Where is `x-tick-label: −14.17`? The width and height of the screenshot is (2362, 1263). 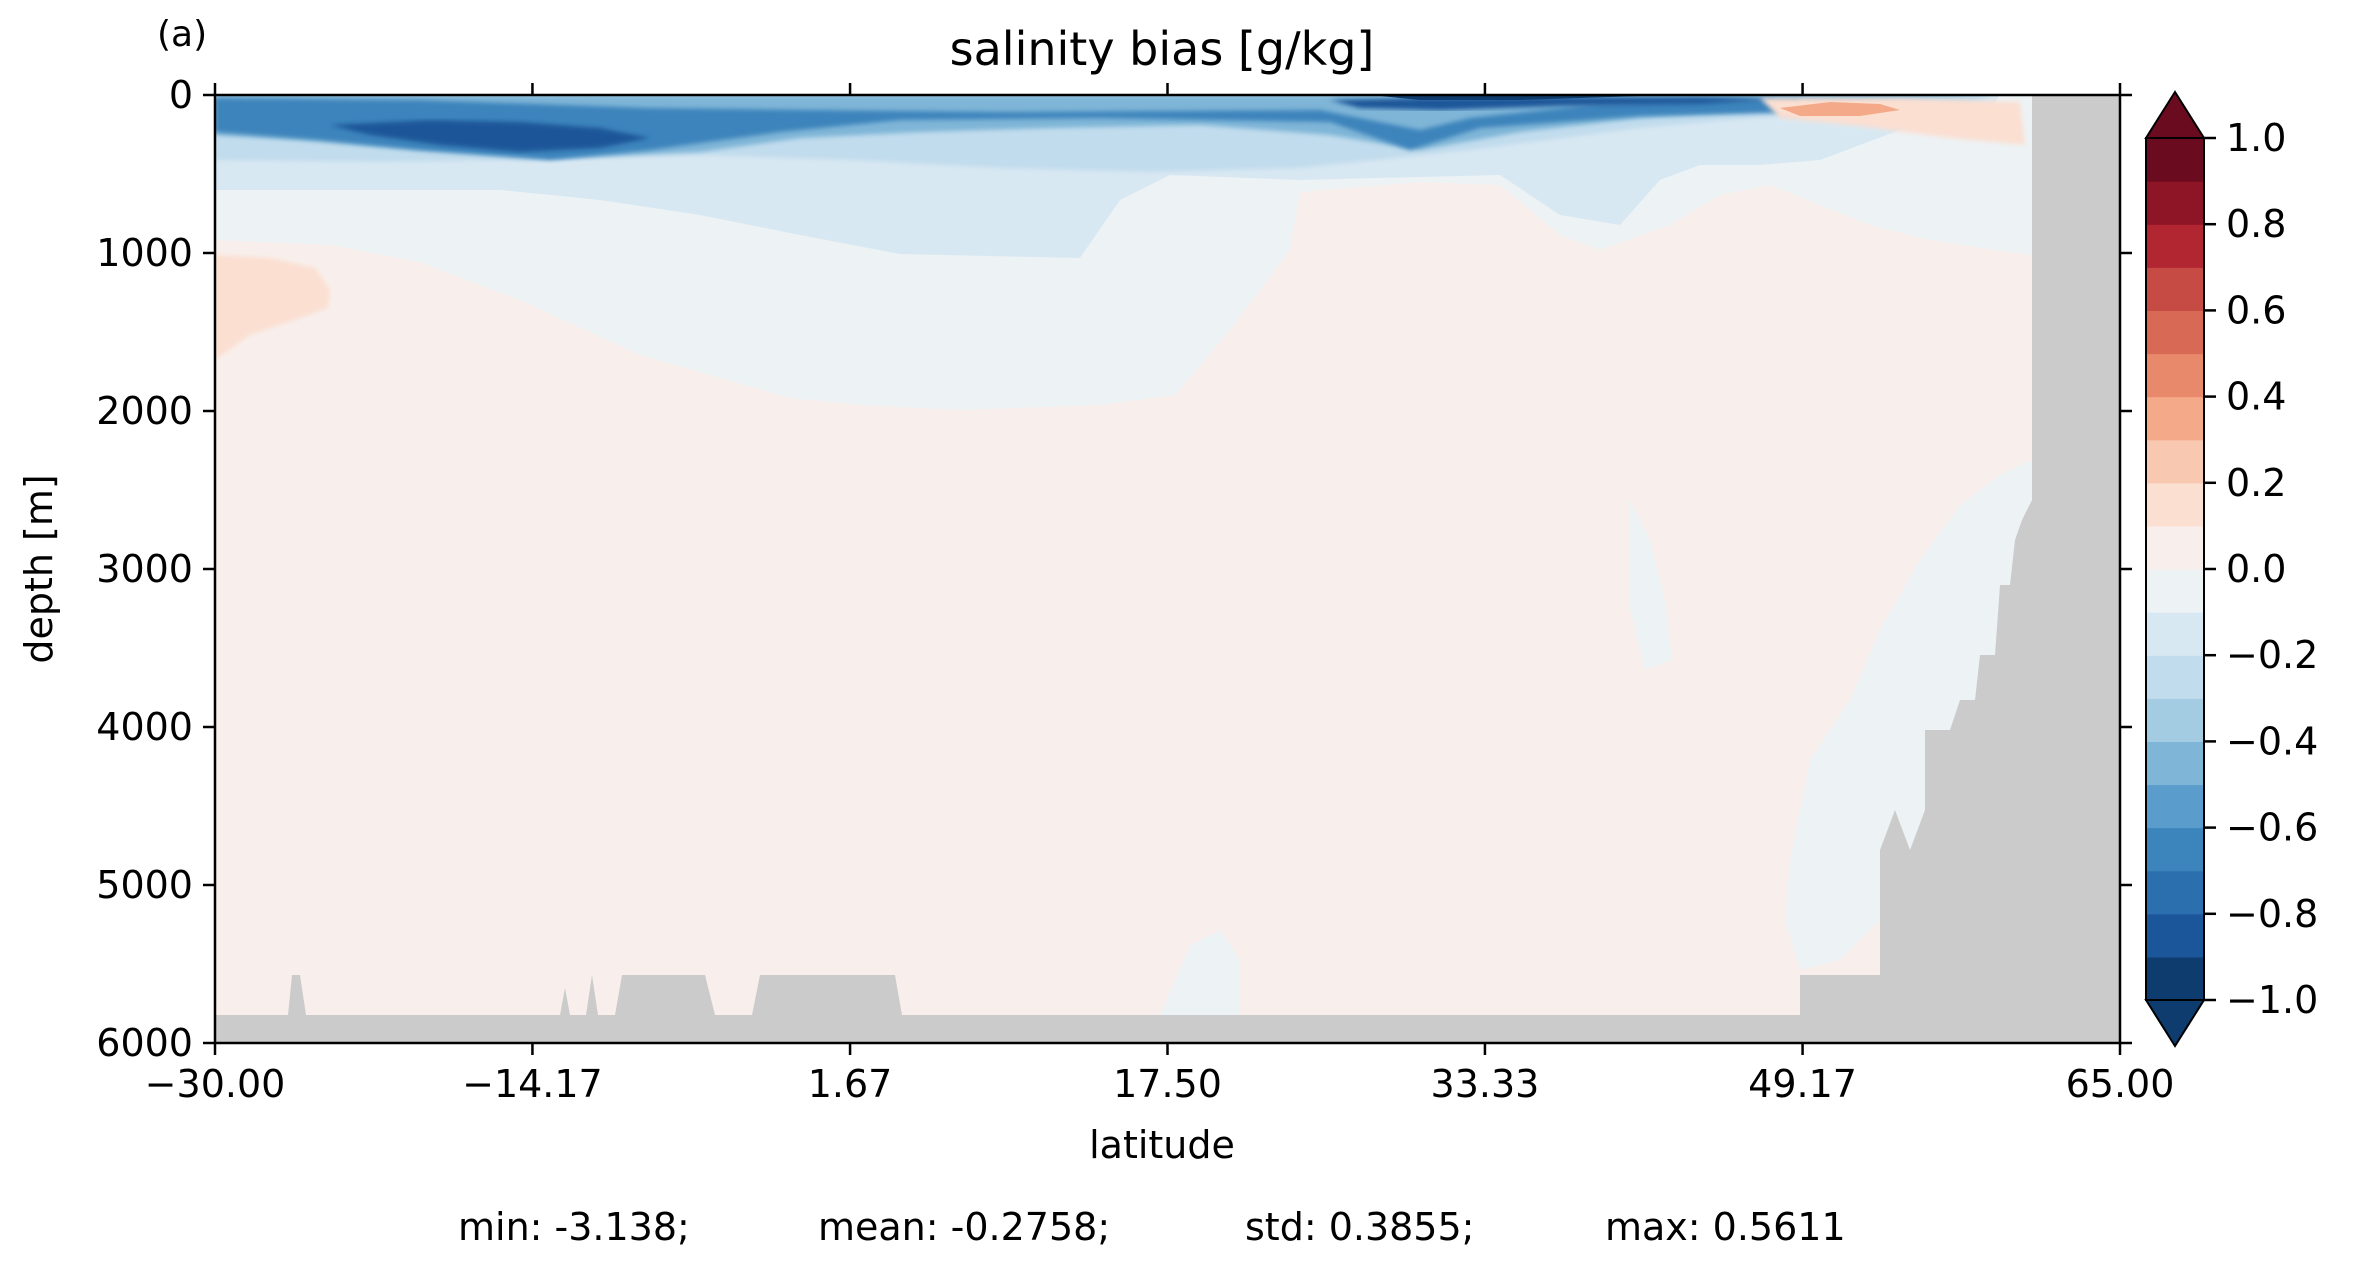
x-tick-label: −14.17 is located at coordinates (532, 1084).